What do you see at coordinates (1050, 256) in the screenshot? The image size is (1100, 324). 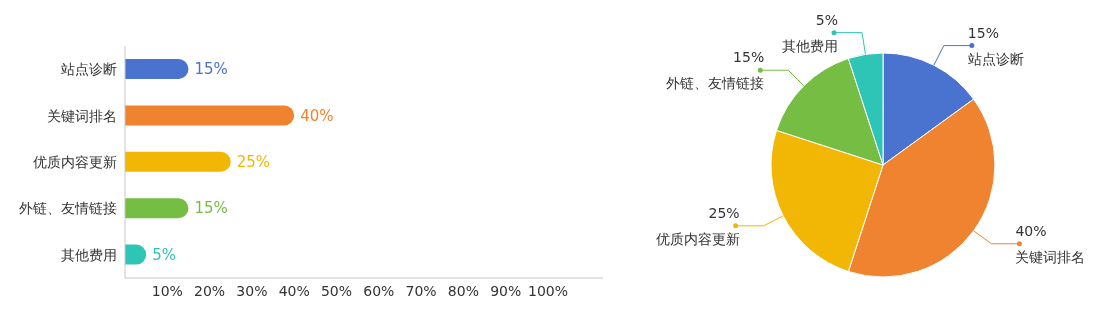 I see `slice-label: 关键词排名` at bounding box center [1050, 256].